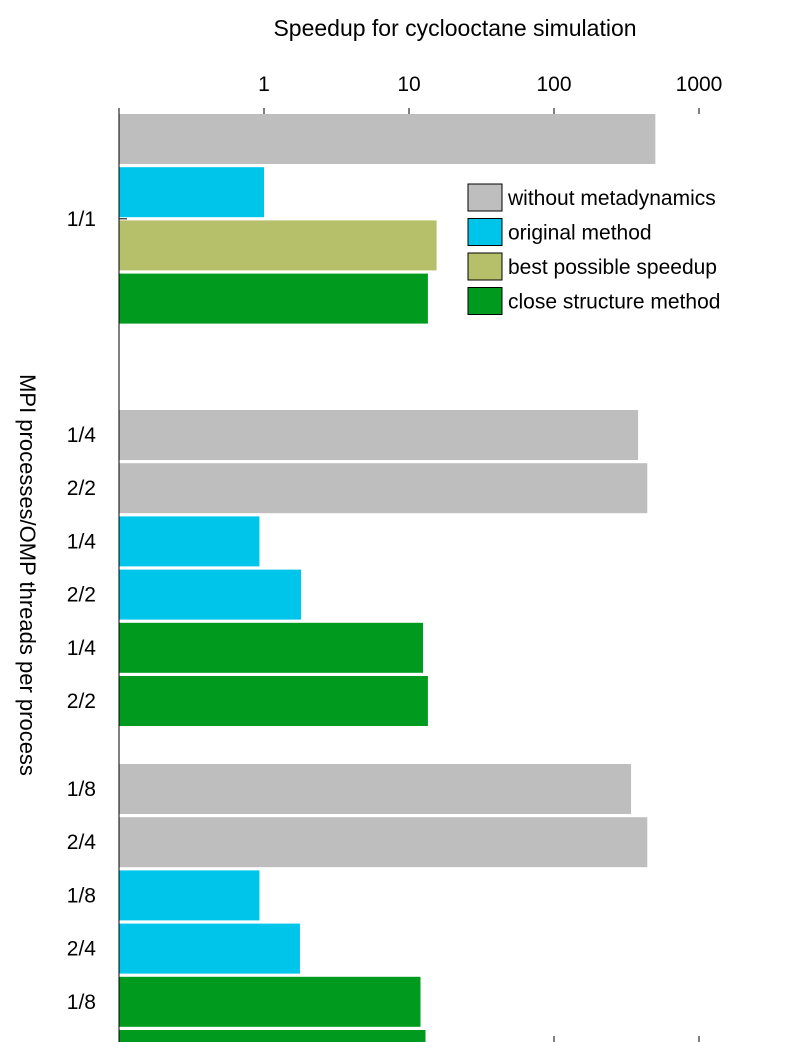 The image size is (795, 1042). What do you see at coordinates (97, 611) in the screenshot?
I see `y-tick-labels: 1/11/42/21/42/21/42/21/82/41/82/41/82/4` at bounding box center [97, 611].